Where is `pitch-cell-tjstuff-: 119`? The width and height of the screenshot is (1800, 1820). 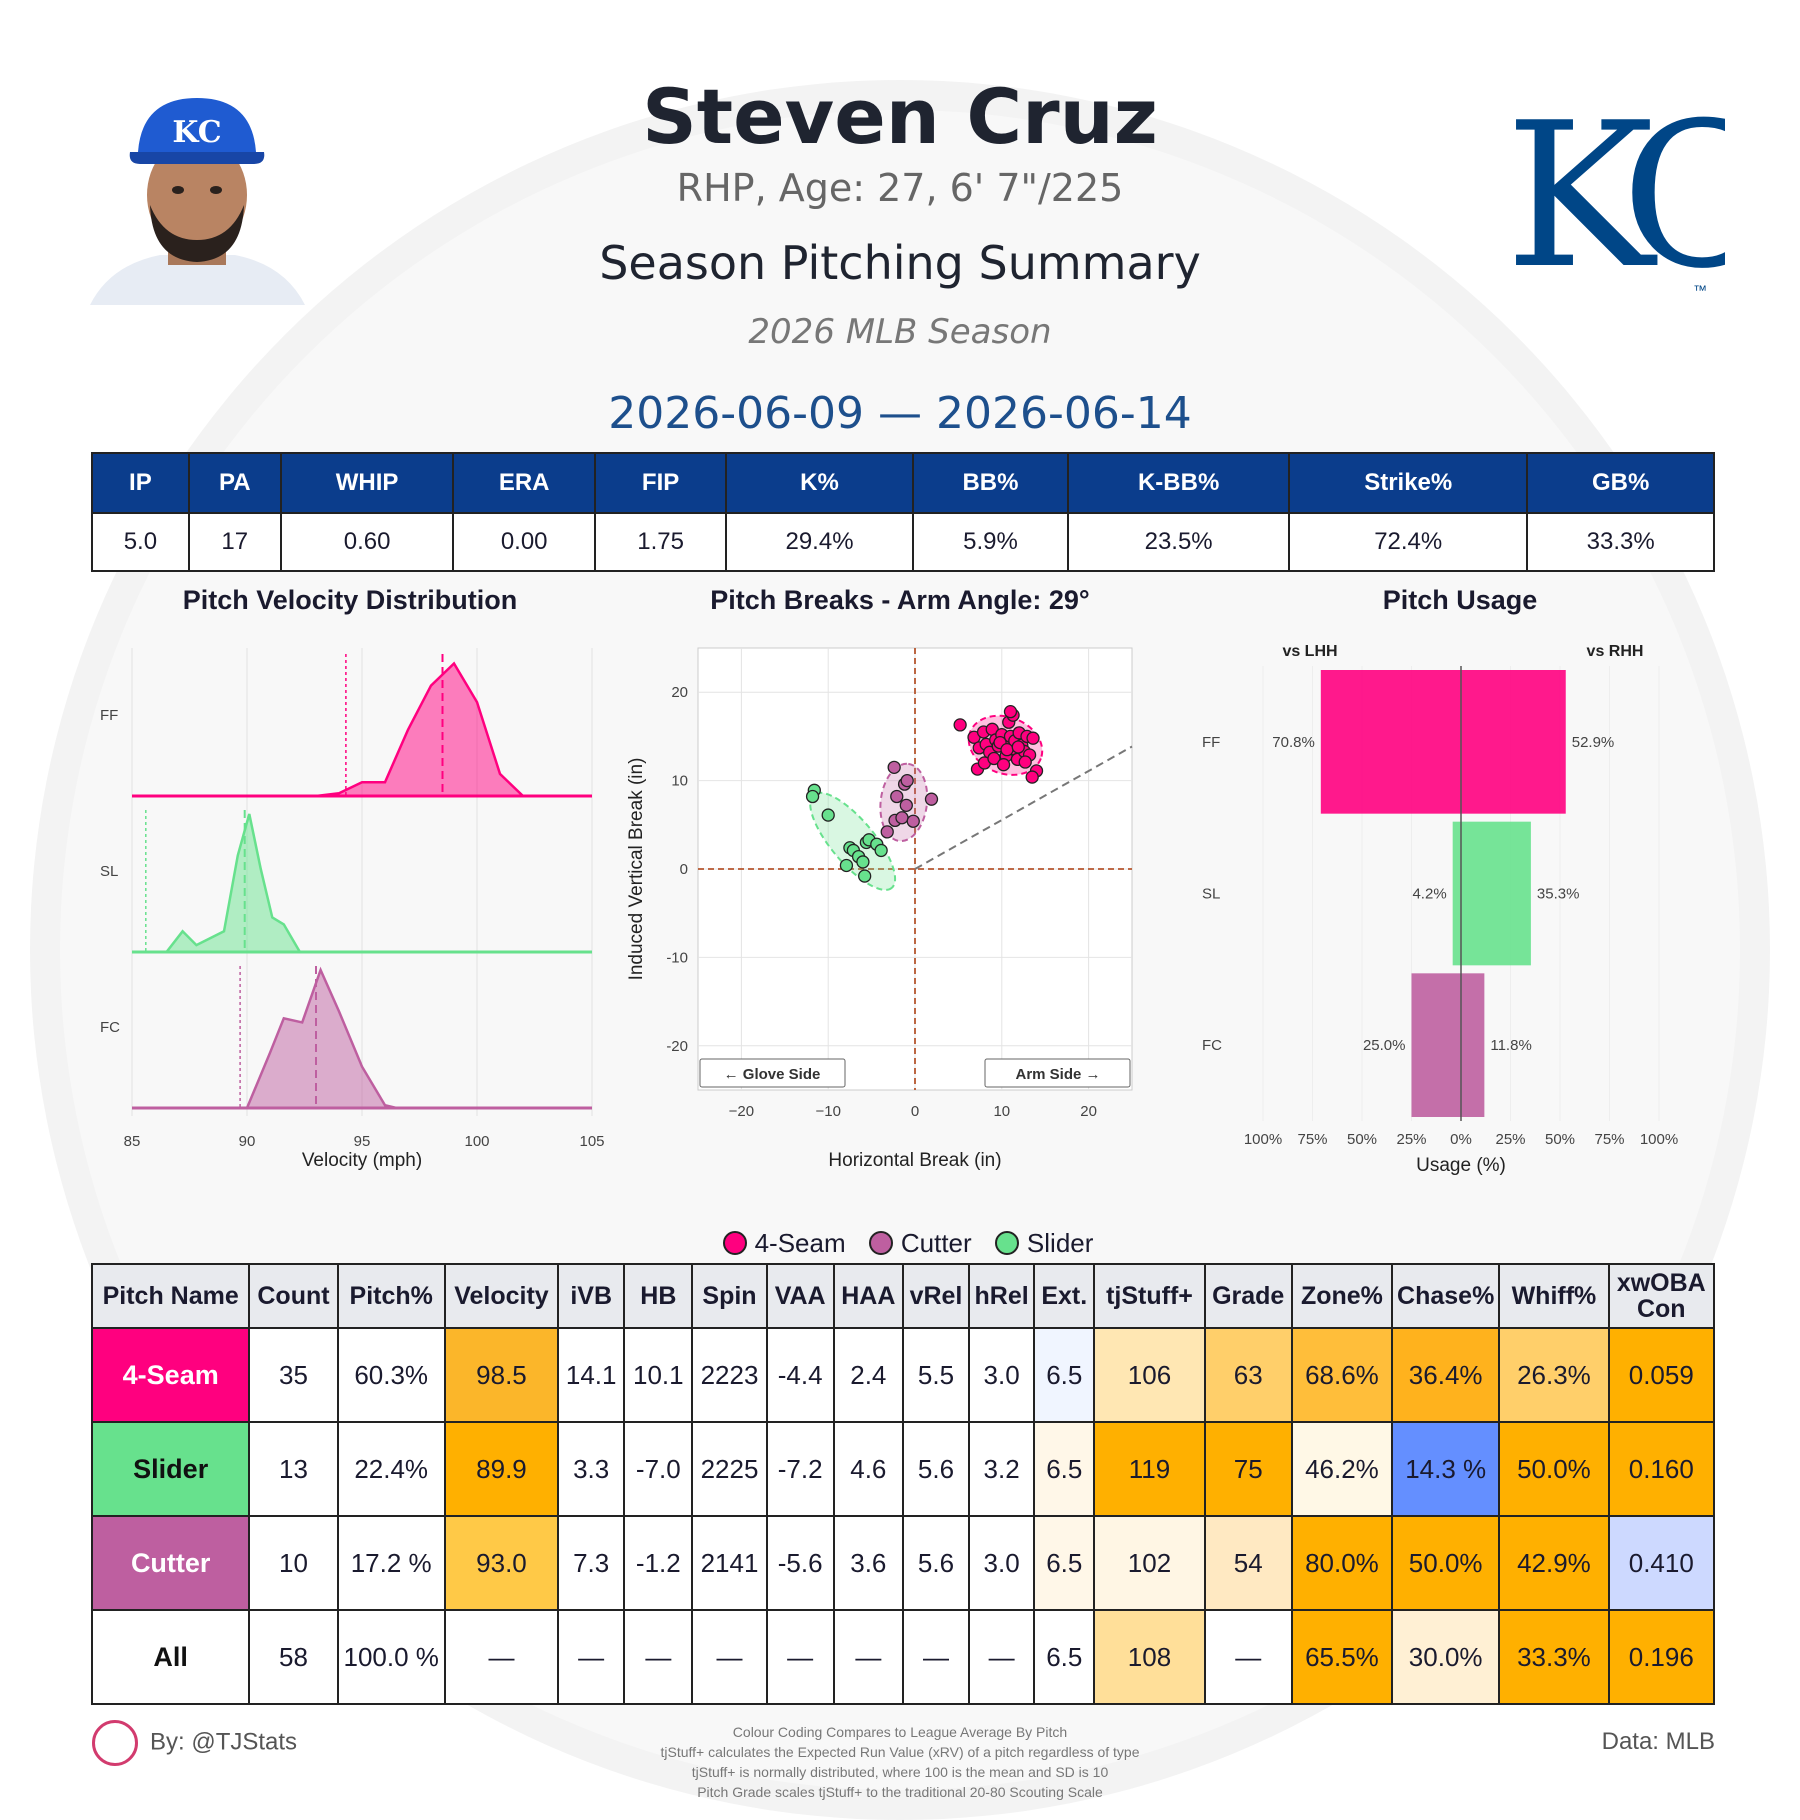 pitch-cell-tjstuff-: 119 is located at coordinates (1149, 1469).